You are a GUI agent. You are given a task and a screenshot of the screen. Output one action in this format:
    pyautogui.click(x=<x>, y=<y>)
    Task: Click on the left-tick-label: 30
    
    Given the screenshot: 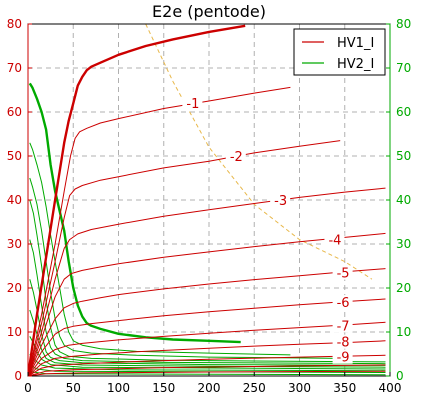 What is the action you would take?
    pyautogui.click(x=14, y=244)
    